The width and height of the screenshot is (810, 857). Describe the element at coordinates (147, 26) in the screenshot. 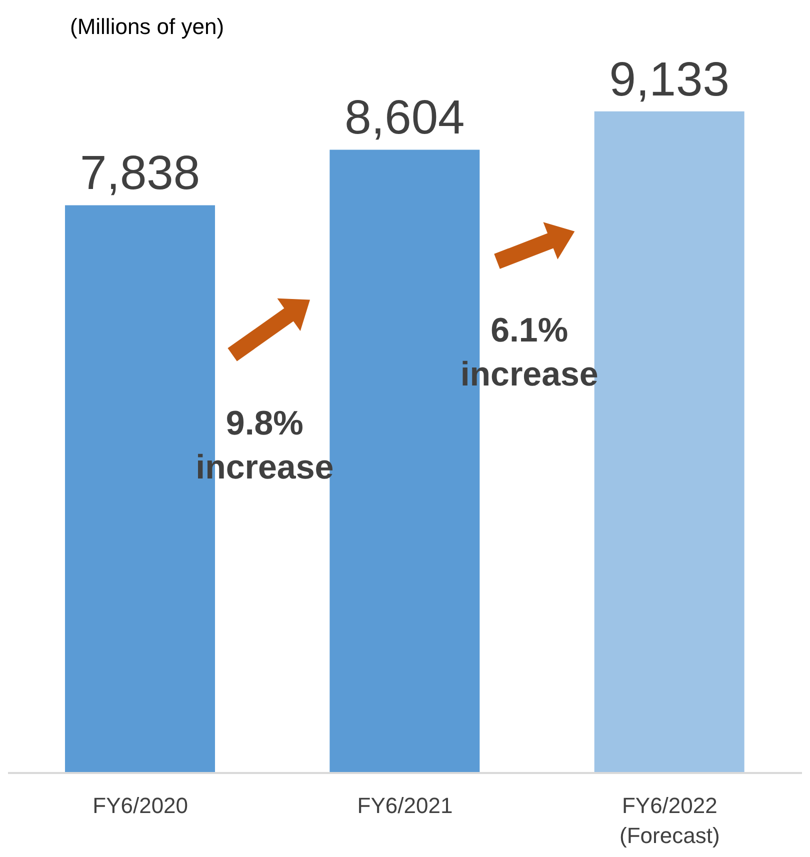

I see `text: (Millions of yen)` at that location.